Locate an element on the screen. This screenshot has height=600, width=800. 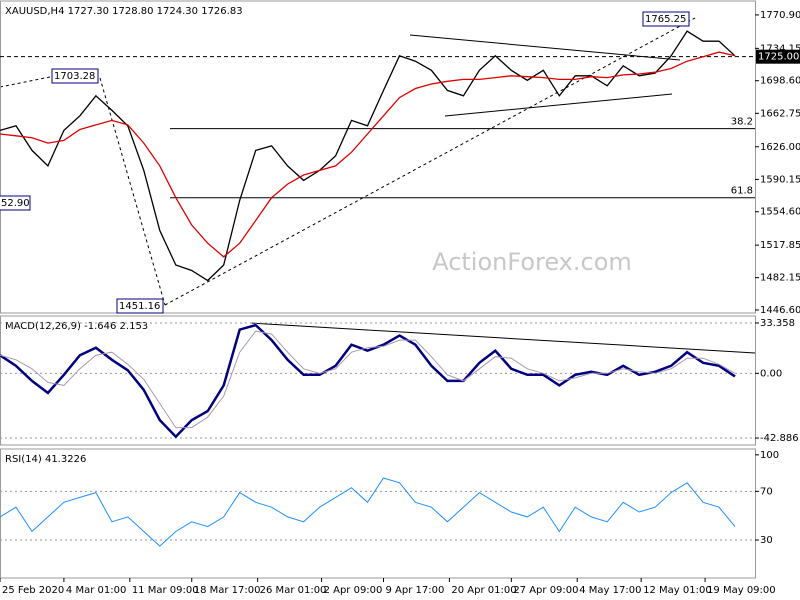
price-tag: 1765.25 is located at coordinates (665, 19).